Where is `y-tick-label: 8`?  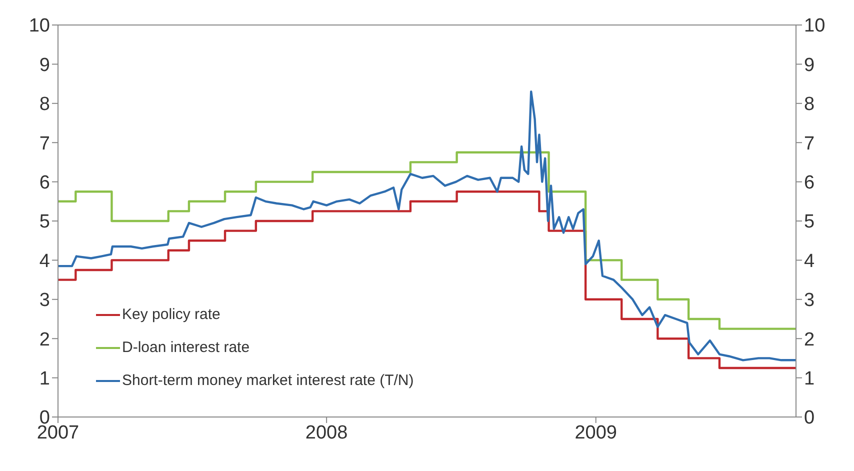
y-tick-label: 8 is located at coordinates (44, 105).